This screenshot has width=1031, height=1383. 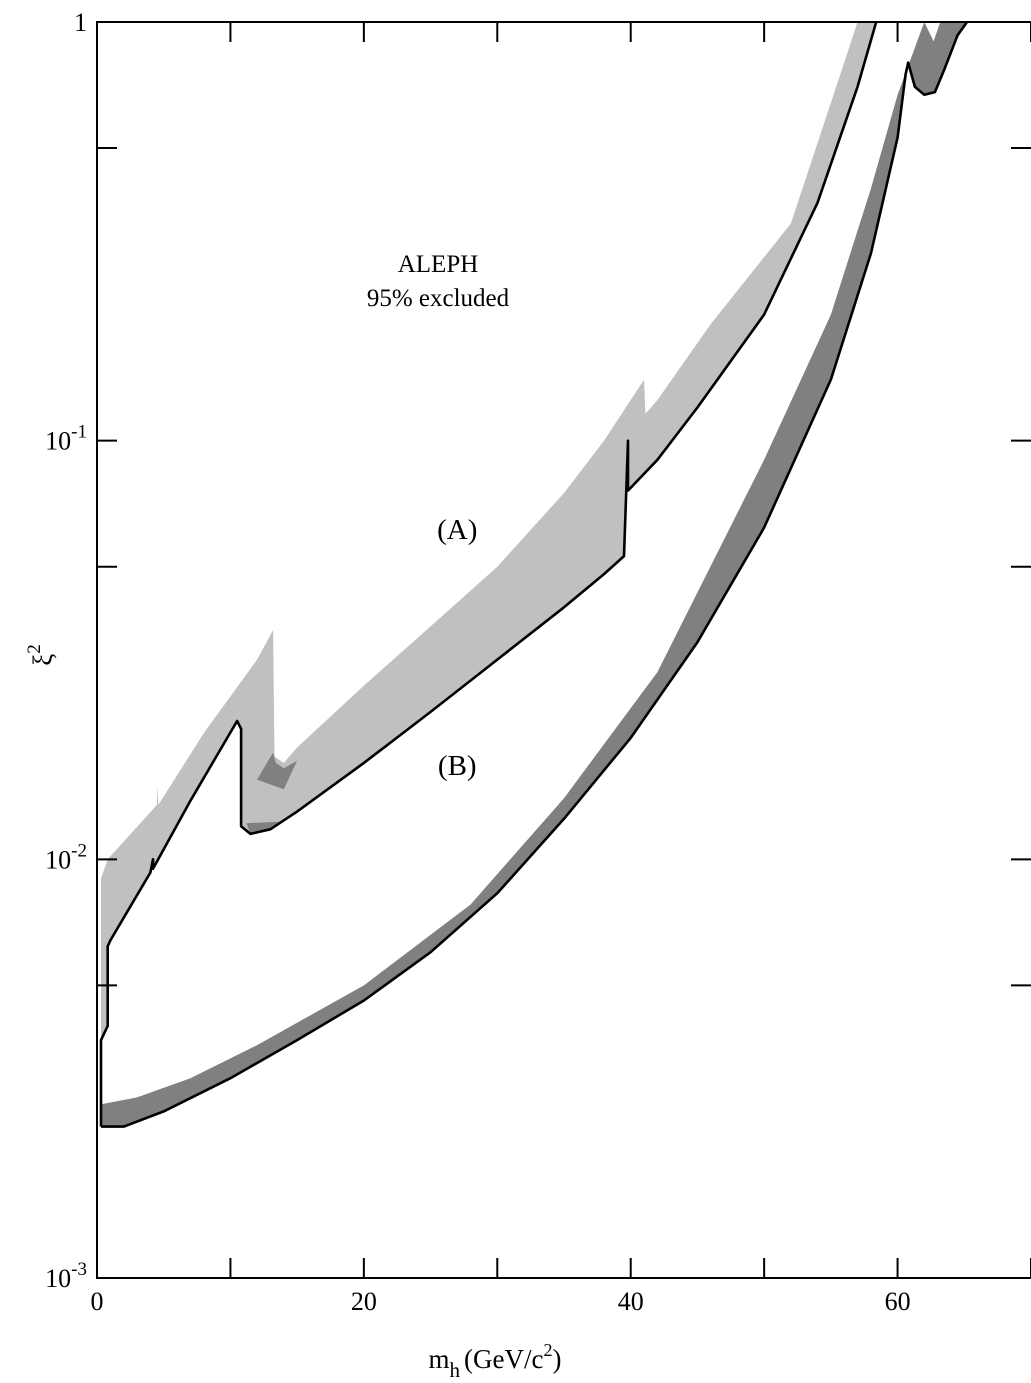 I want to click on y-tick-label: 1, so click(x=80, y=22).